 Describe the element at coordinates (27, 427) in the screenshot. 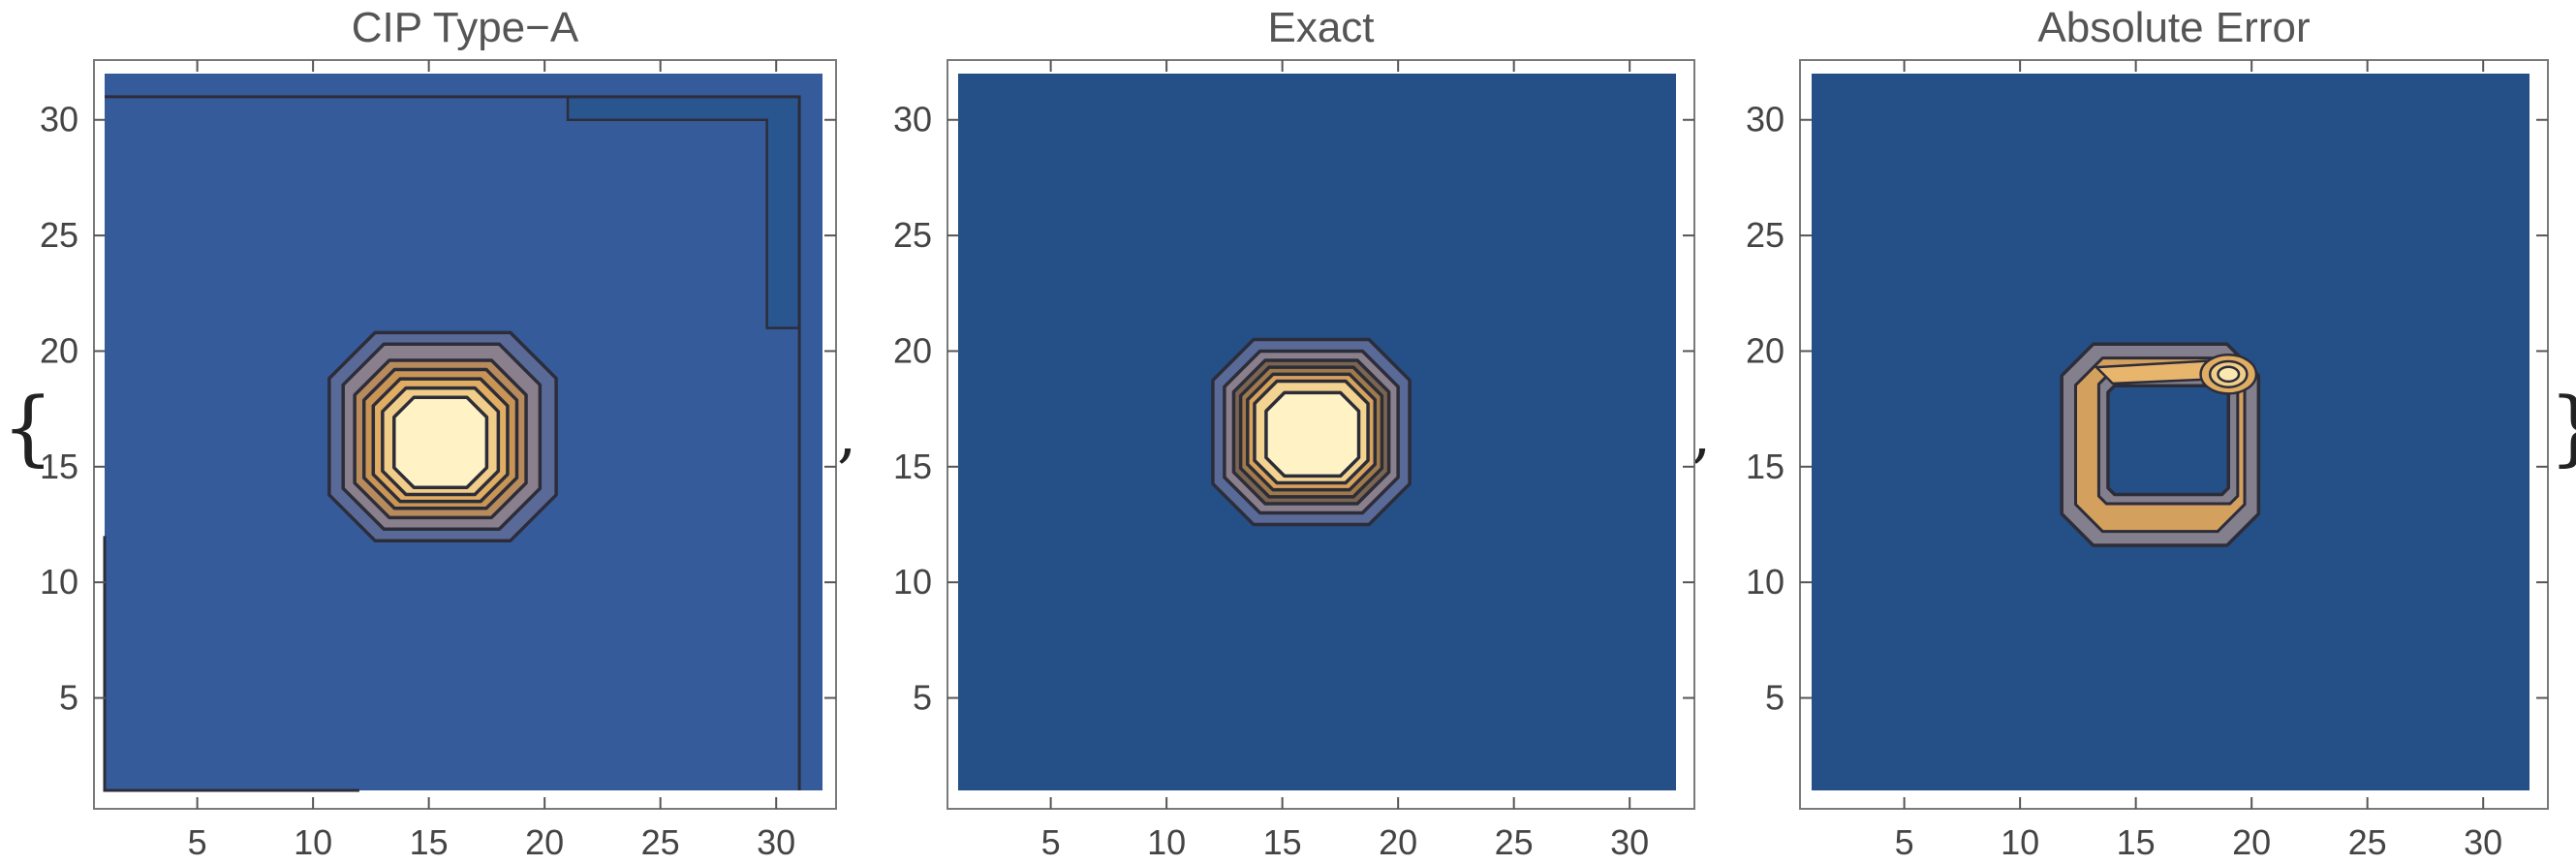

I see `list-open-brace: {` at that location.